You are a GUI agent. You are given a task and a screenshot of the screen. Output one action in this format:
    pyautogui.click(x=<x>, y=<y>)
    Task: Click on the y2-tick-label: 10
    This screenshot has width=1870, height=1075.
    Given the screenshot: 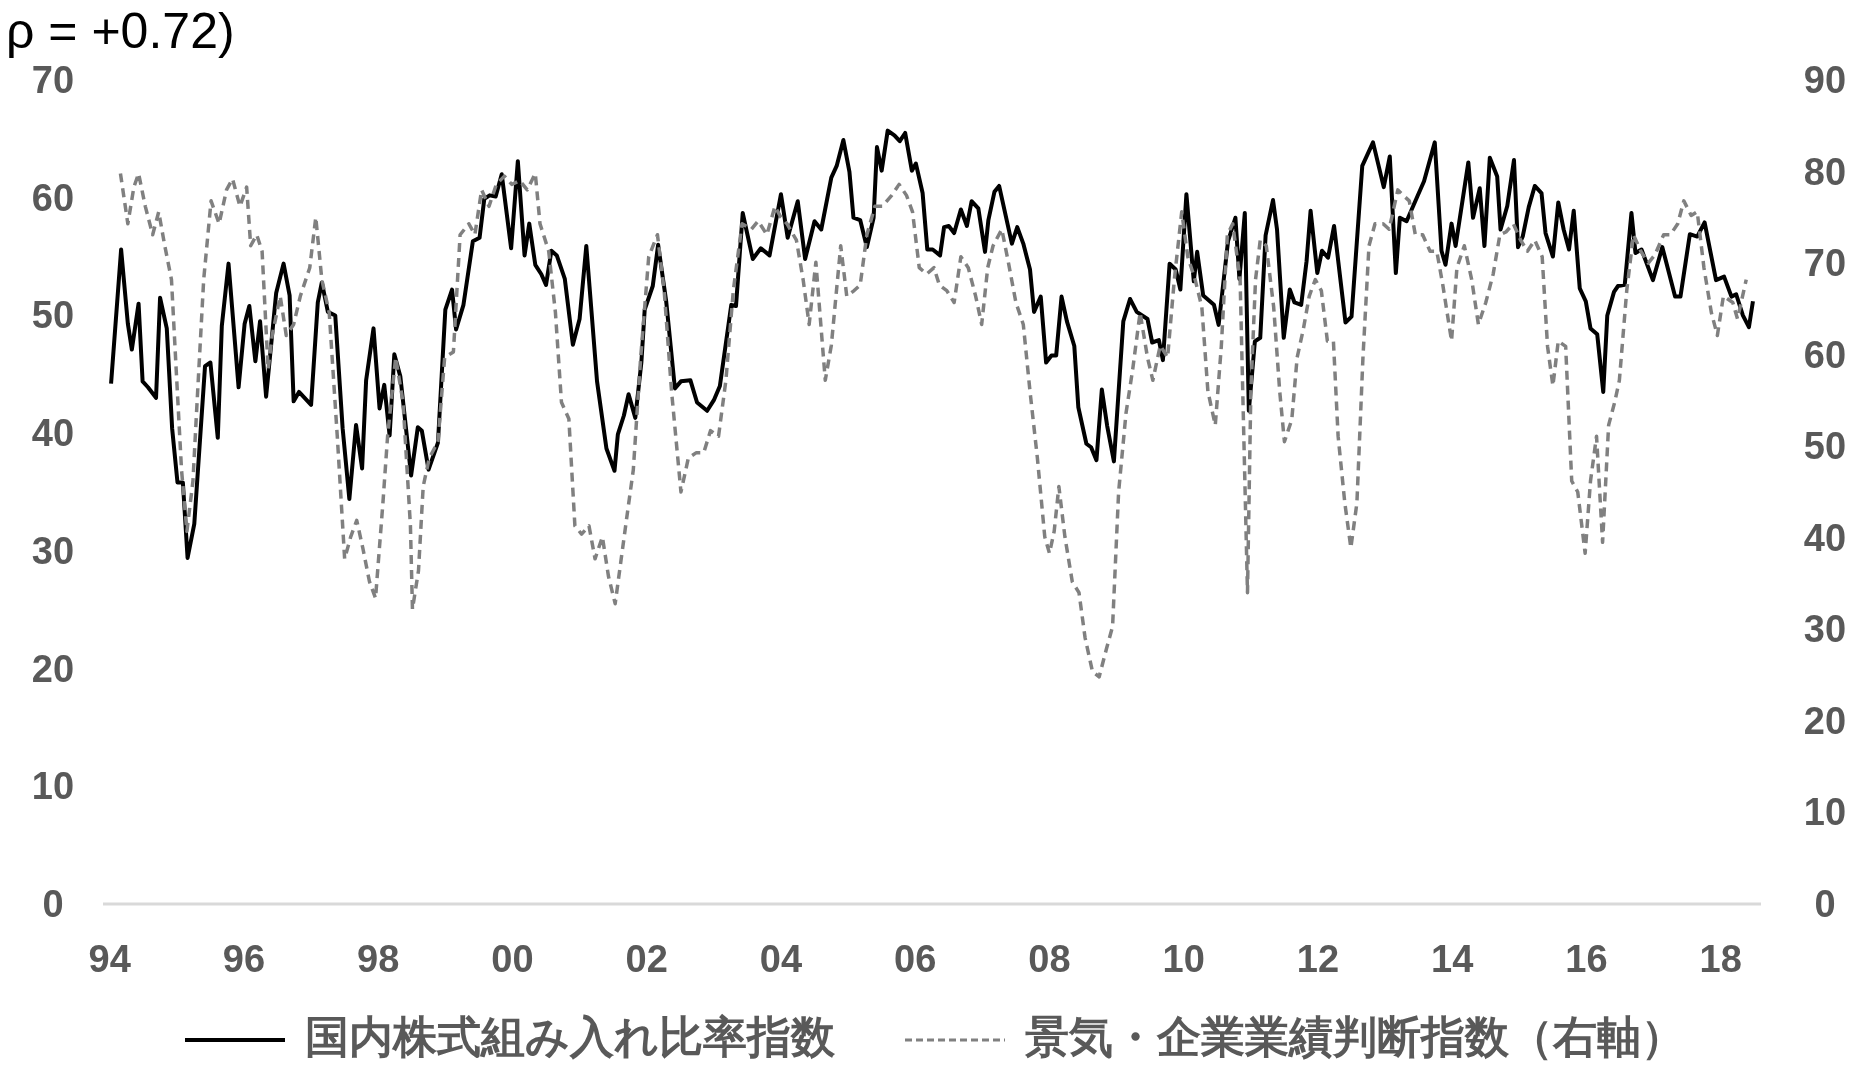 What is the action you would take?
    pyautogui.click(x=1825, y=812)
    